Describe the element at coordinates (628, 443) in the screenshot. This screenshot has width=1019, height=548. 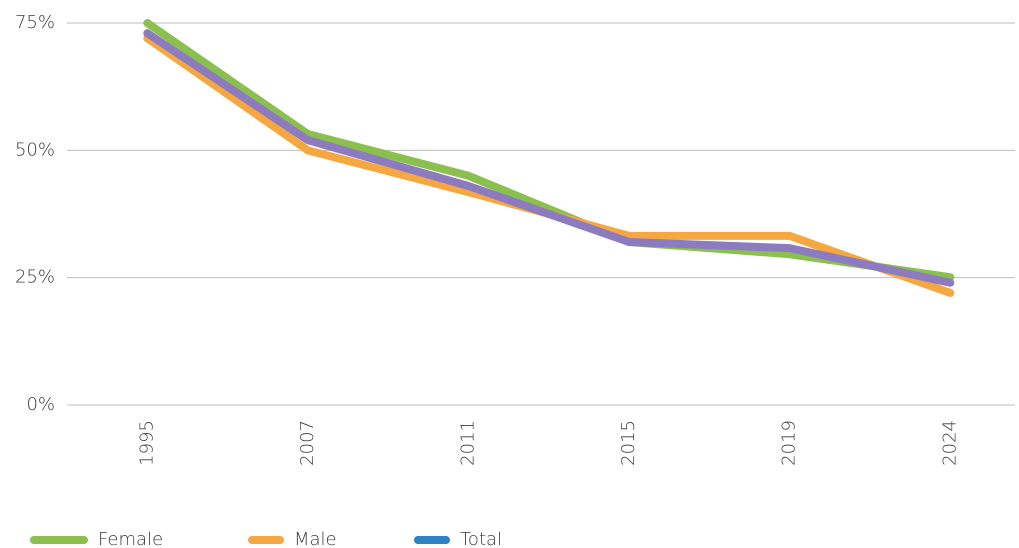
I see `x-tick-label: 2015` at that location.